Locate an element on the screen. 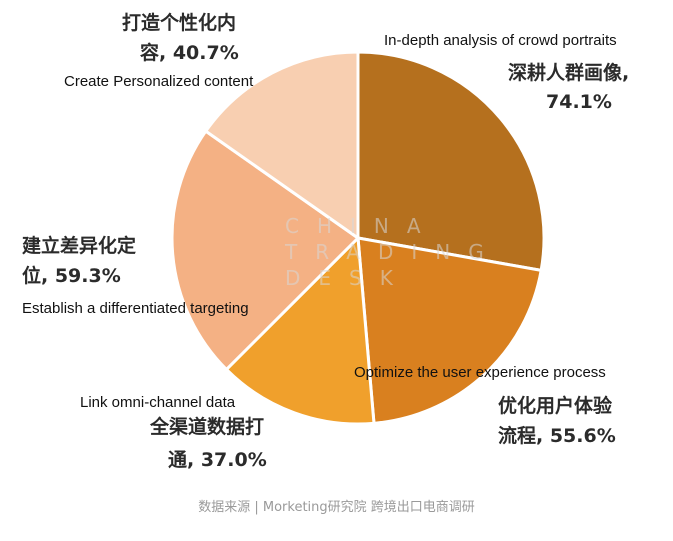  slice-label-en-omni-channel: Link omni-channel data is located at coordinates (158, 402).